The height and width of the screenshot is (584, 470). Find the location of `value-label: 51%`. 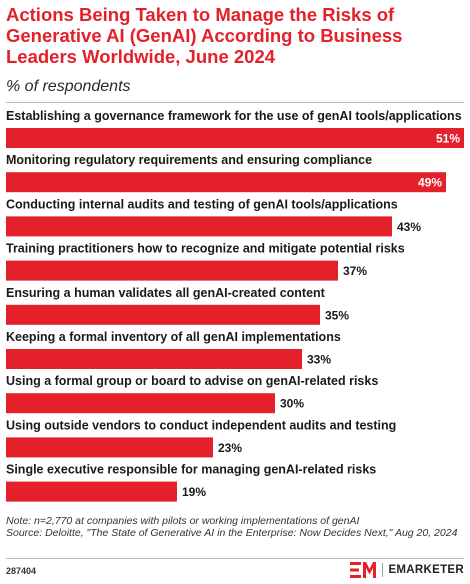

value-label: 51% is located at coordinates (448, 139).